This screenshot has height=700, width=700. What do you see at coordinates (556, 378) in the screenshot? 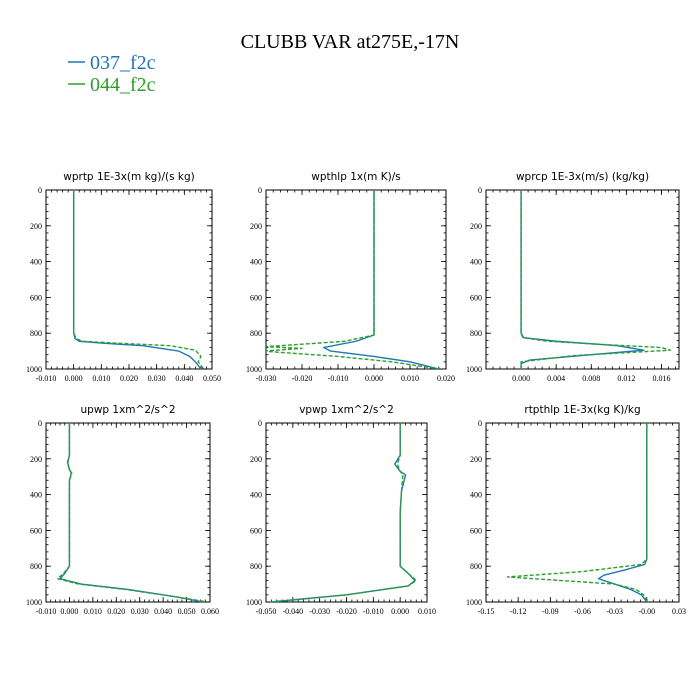
I see `x-tick-label: 0.004` at bounding box center [556, 378].